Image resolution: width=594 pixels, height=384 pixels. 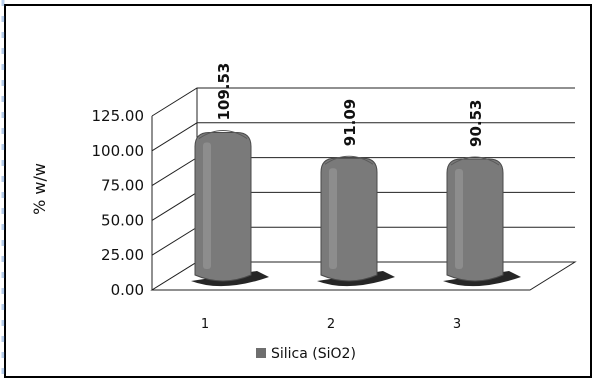 What do you see at coordinates (127, 290) in the screenshot?
I see `y-tick-label: 0.00` at bounding box center [127, 290].